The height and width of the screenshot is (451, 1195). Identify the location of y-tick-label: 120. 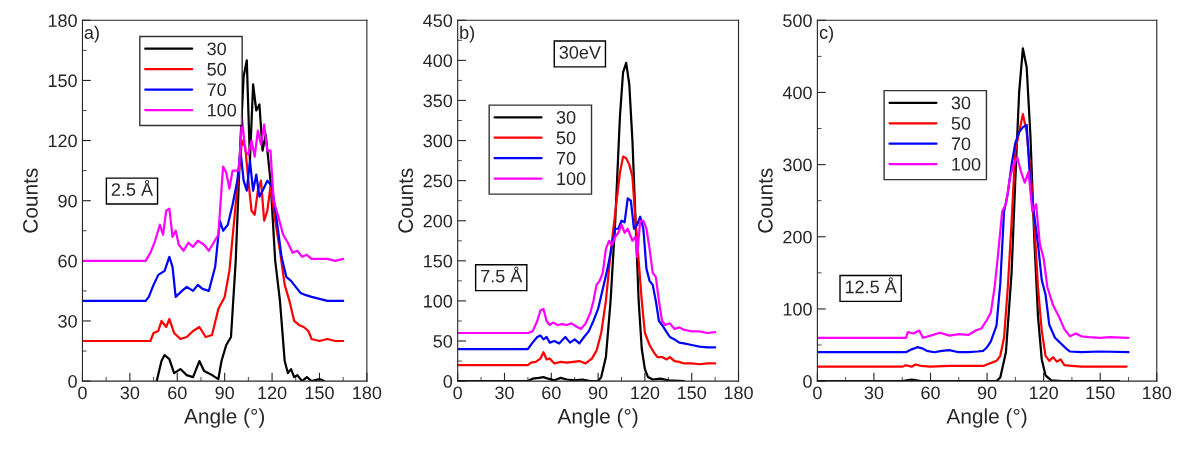
(62, 141).